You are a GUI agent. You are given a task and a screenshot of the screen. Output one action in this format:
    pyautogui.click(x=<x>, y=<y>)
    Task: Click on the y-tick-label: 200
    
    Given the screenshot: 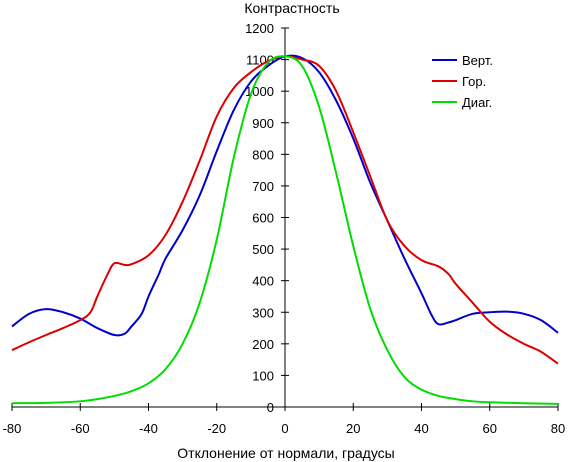 What is the action you would take?
    pyautogui.click(x=263, y=344)
    